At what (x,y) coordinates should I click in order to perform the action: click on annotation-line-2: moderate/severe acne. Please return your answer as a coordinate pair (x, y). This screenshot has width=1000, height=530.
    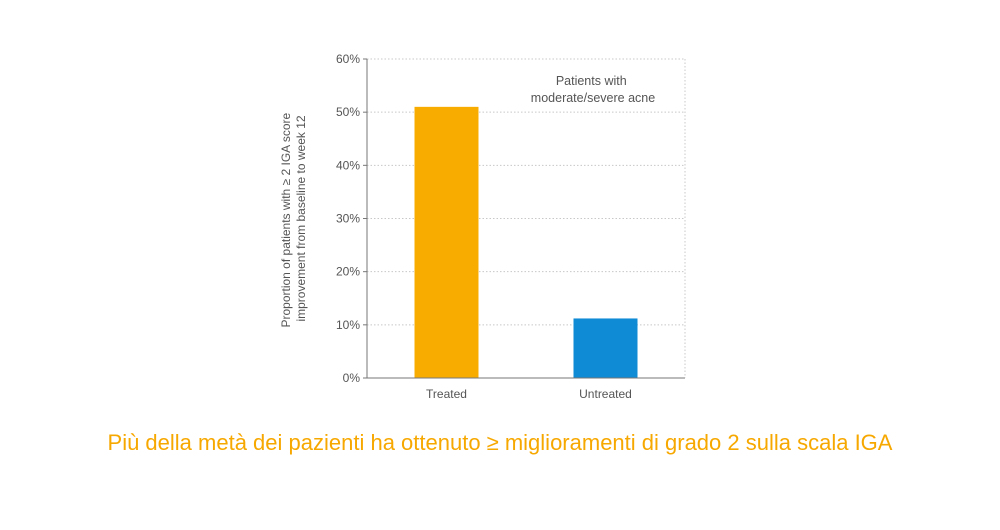
    Looking at the image, I should click on (593, 98).